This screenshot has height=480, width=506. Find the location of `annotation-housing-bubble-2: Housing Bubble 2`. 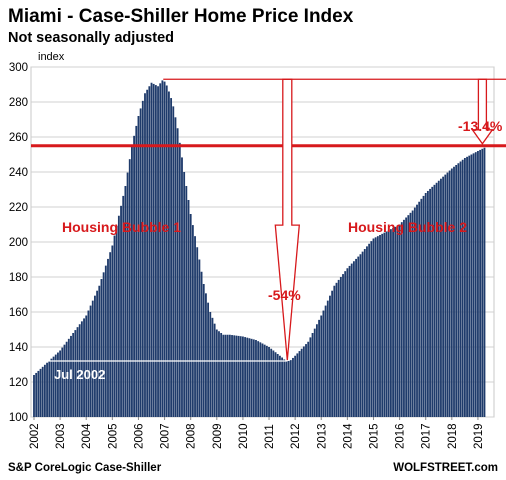

annotation-housing-bubble-2: Housing Bubble 2 is located at coordinates (407, 227).